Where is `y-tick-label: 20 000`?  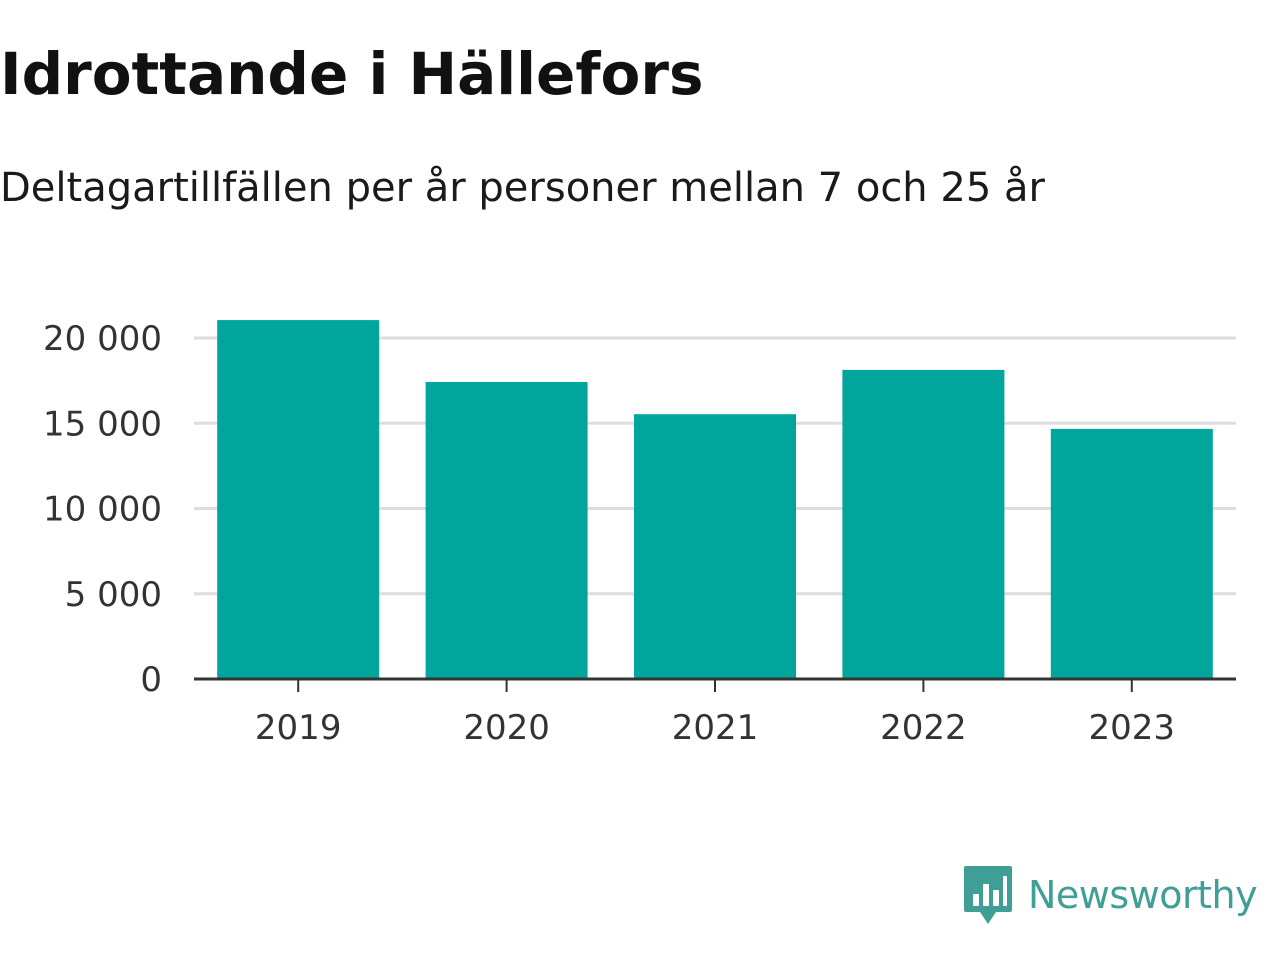
y-tick-label: 20 000 is located at coordinates (102, 339).